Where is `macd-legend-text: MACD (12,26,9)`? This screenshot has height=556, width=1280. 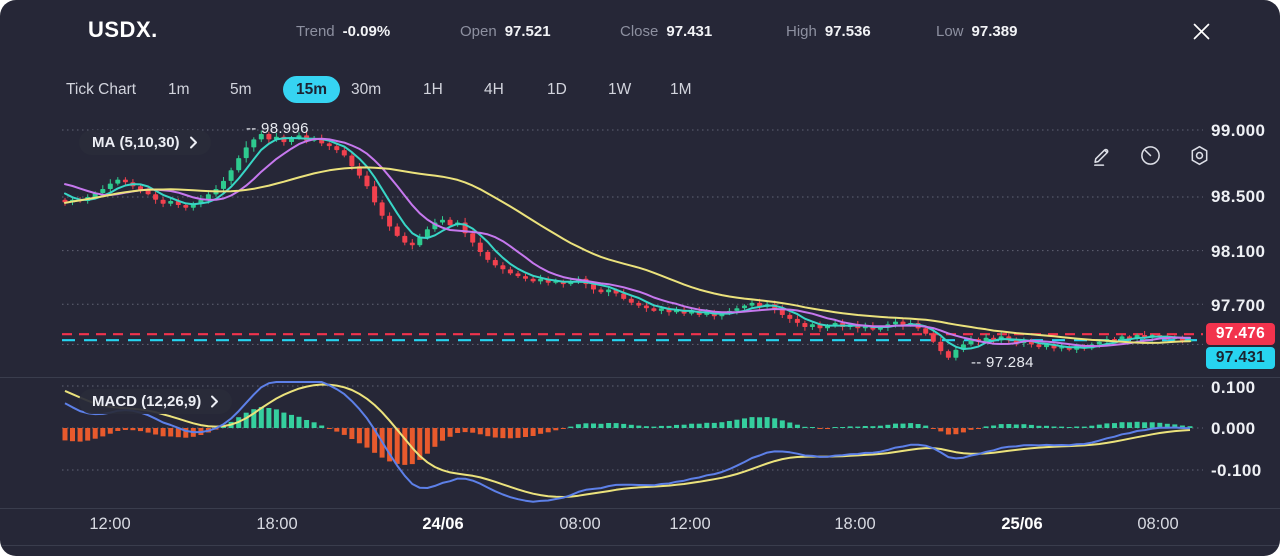 macd-legend-text: MACD (12,26,9) is located at coordinates (147, 401).